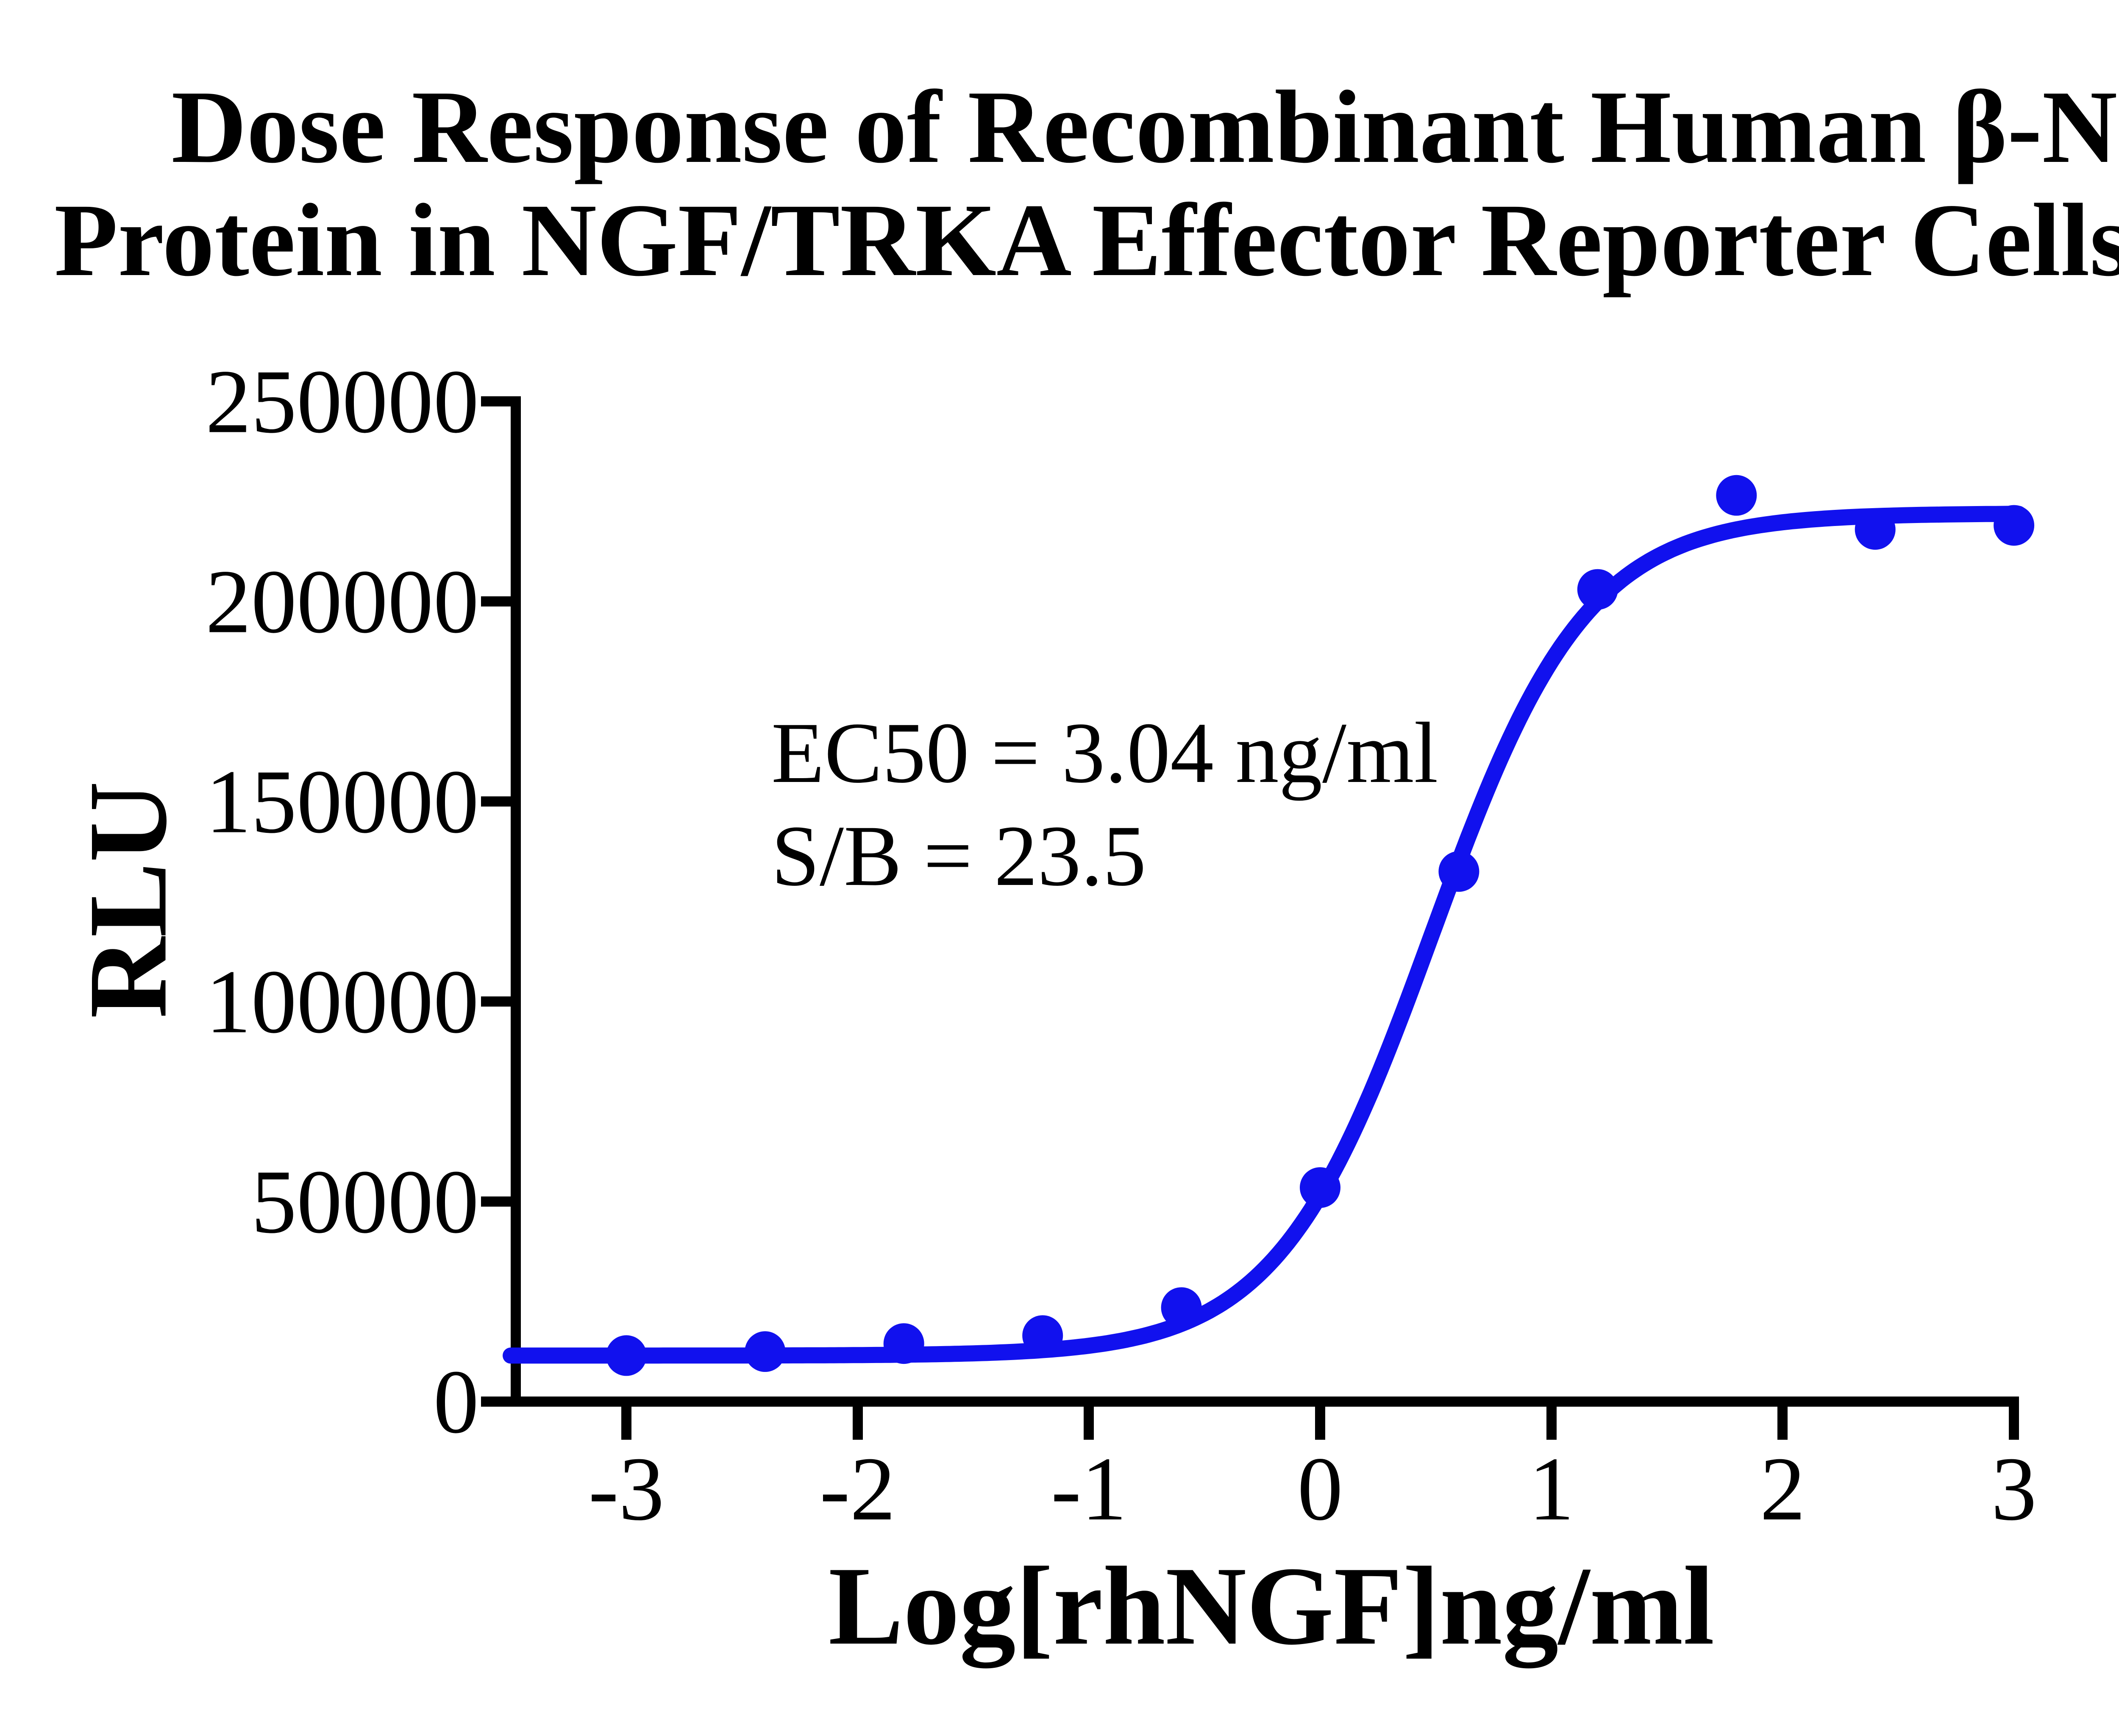  Describe the element at coordinates (858, 1423) in the screenshot. I see `x-tick--2` at that location.